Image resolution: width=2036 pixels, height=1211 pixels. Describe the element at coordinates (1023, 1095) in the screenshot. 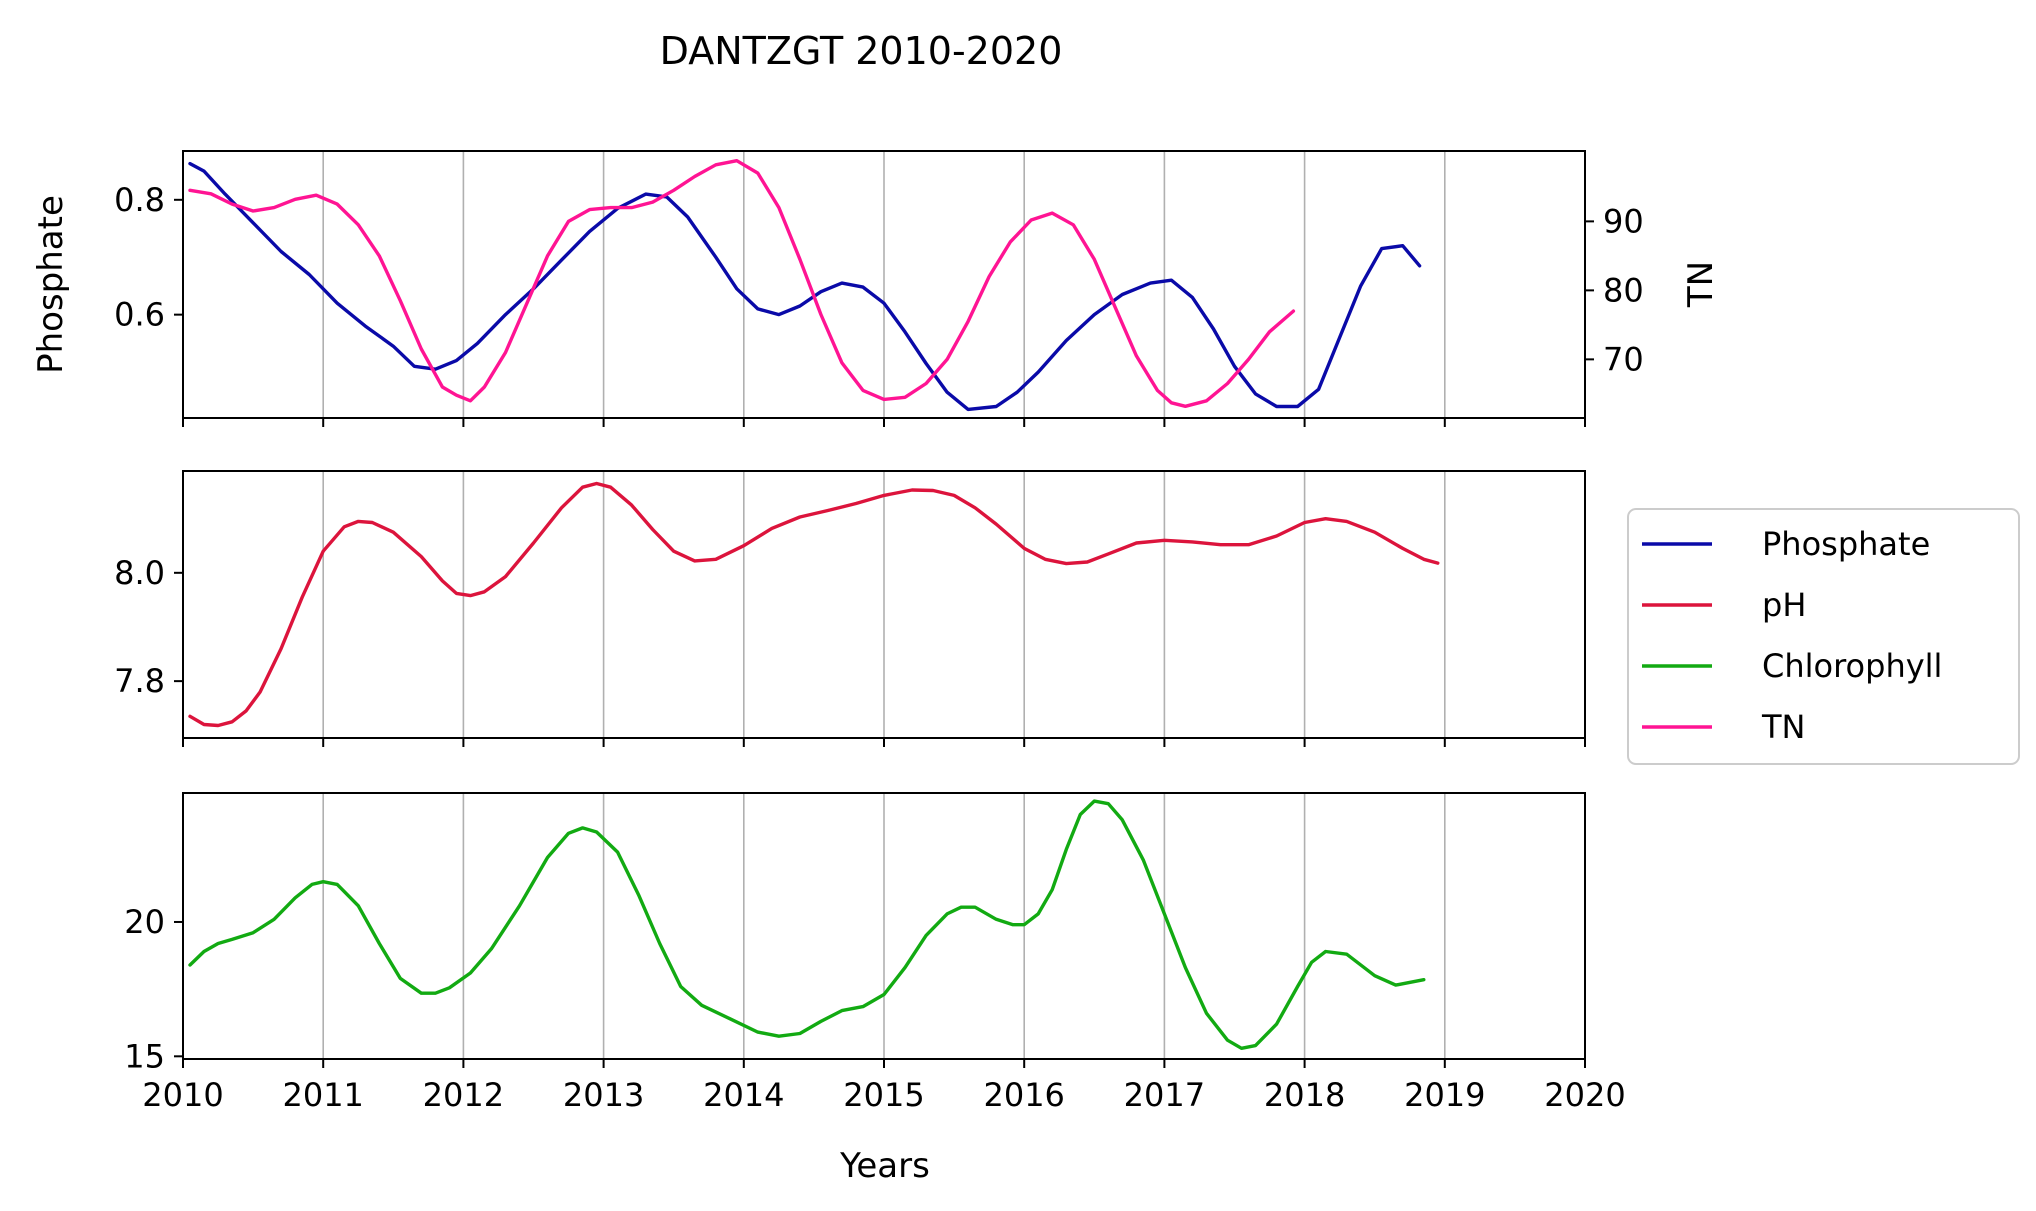

I see `x-tick-label: 2016` at that location.